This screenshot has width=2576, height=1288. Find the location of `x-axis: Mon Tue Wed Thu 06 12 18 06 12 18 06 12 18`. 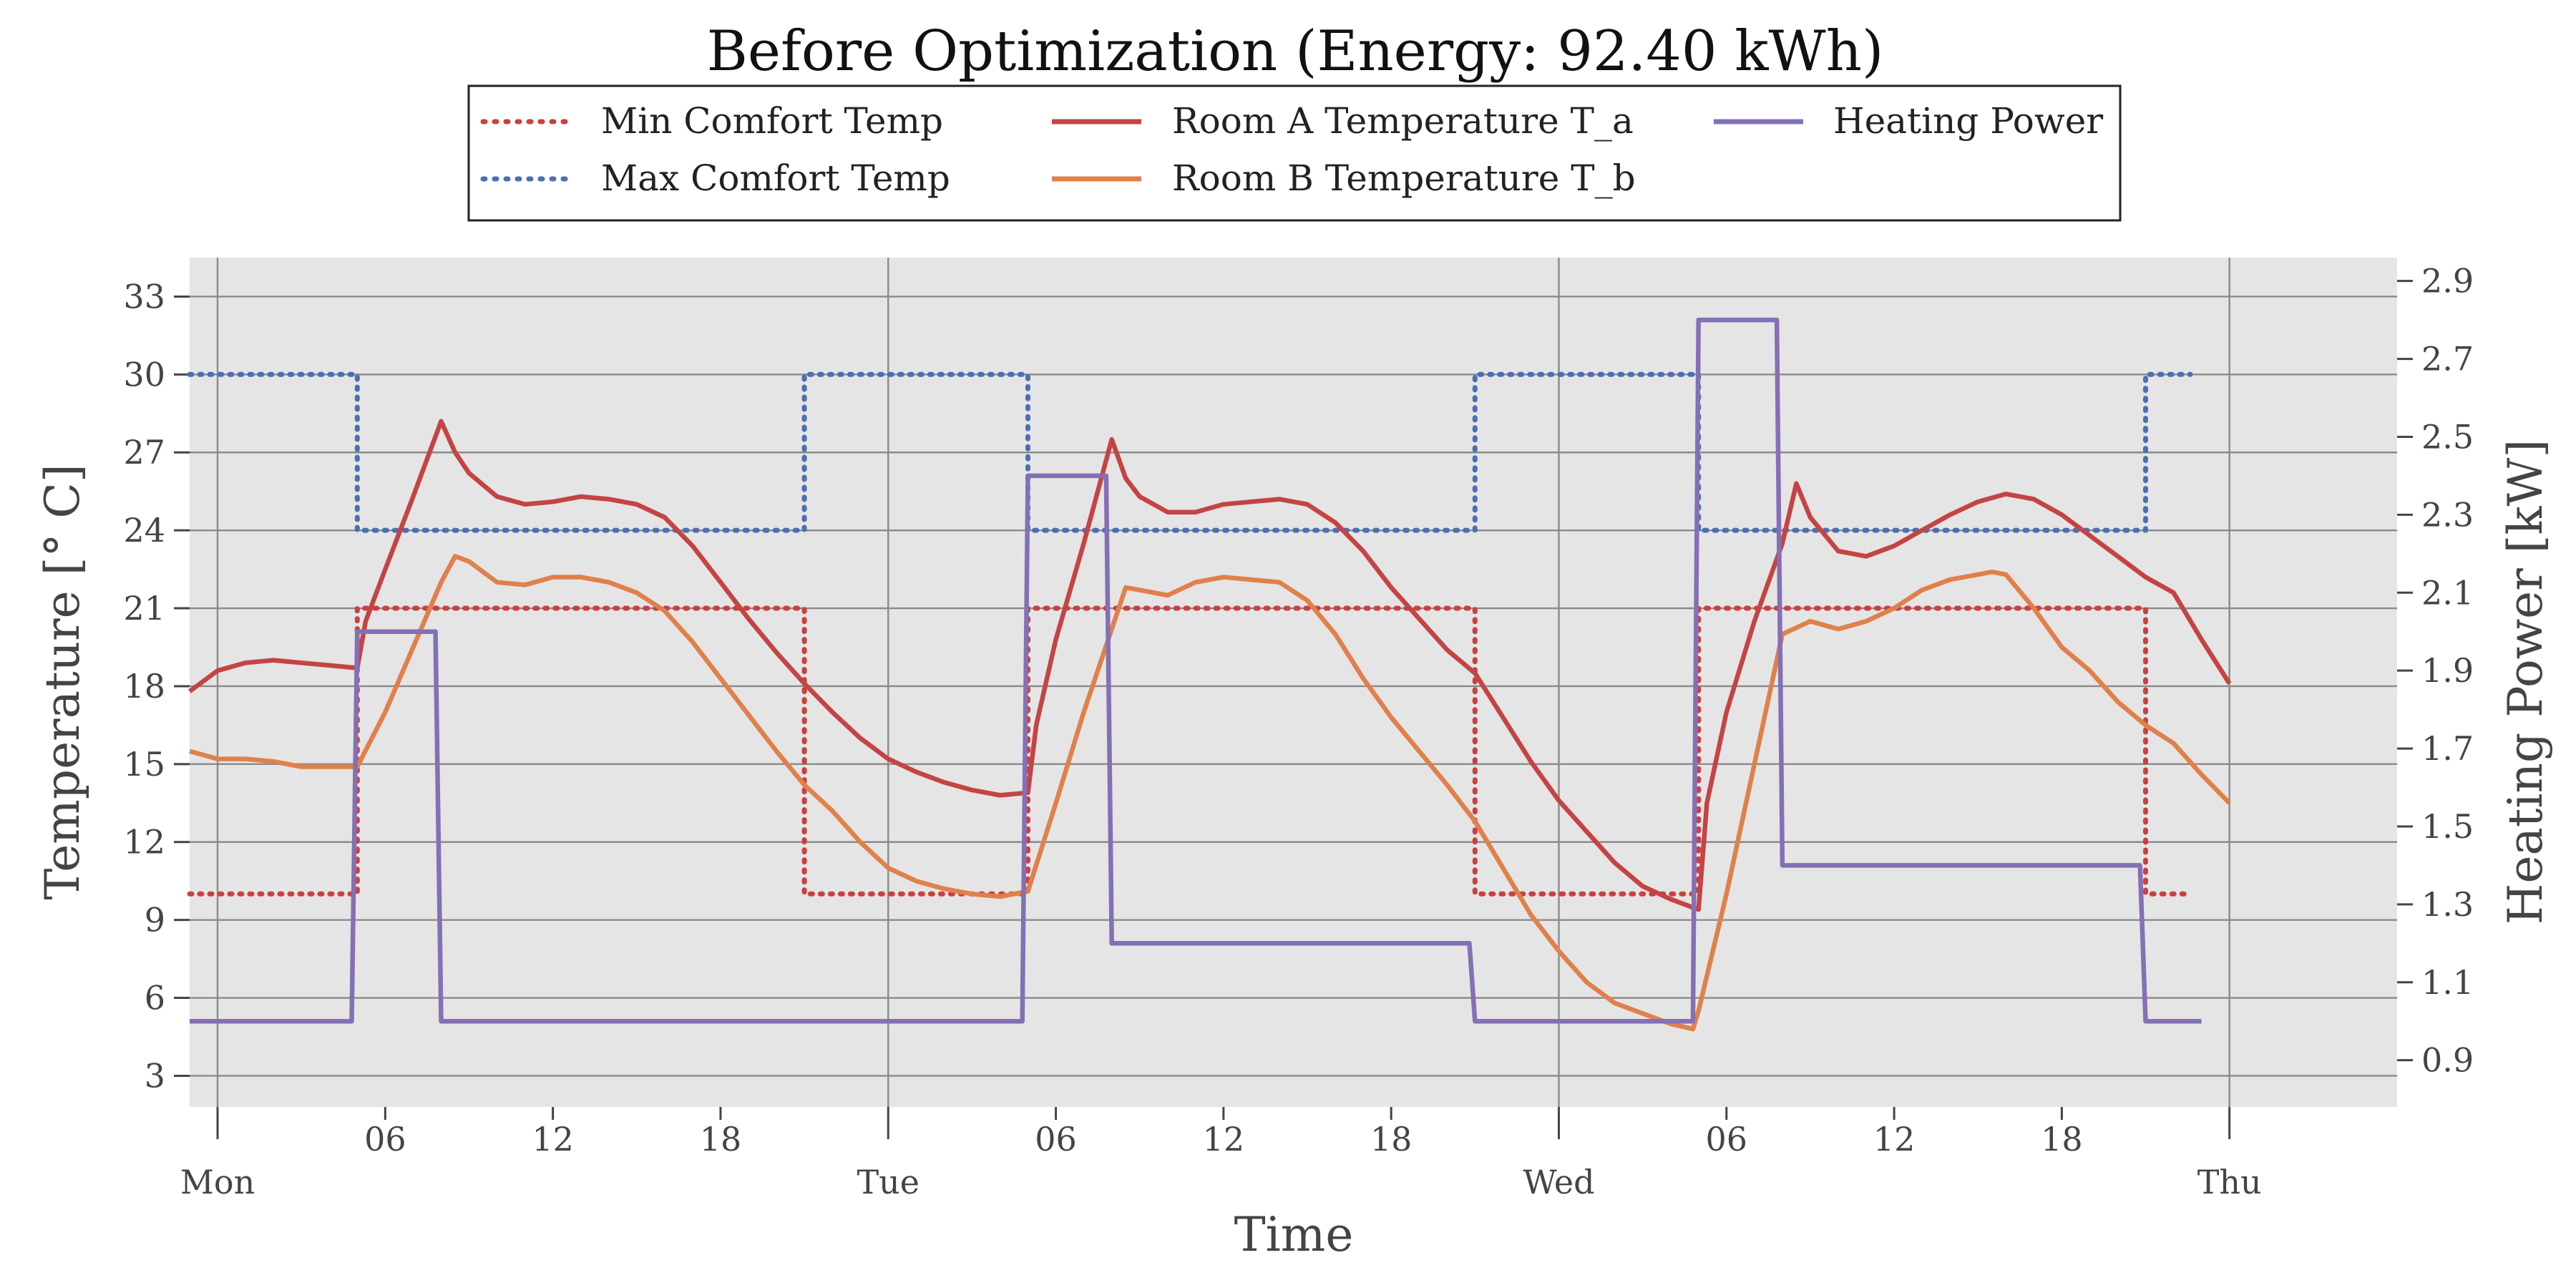

x-axis: Mon Tue Wed Thu 06 12 18 06 12 18 06 12 18 is located at coordinates (1221, 1154).